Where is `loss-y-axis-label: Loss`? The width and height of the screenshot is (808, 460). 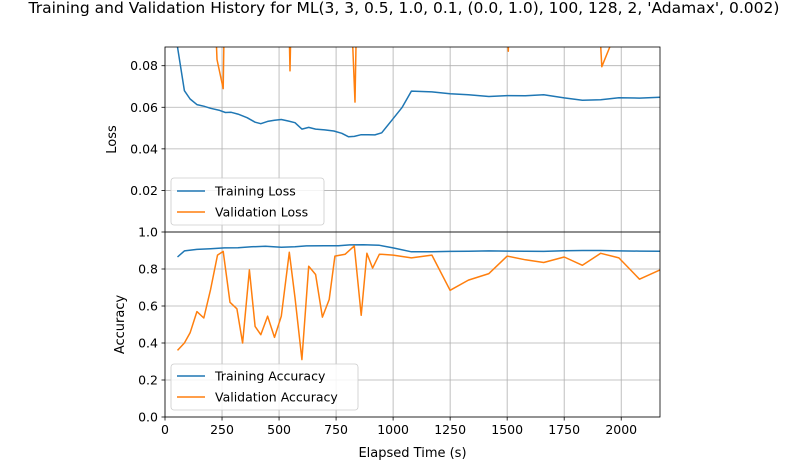 loss-y-axis-label: Loss is located at coordinates (112, 139).